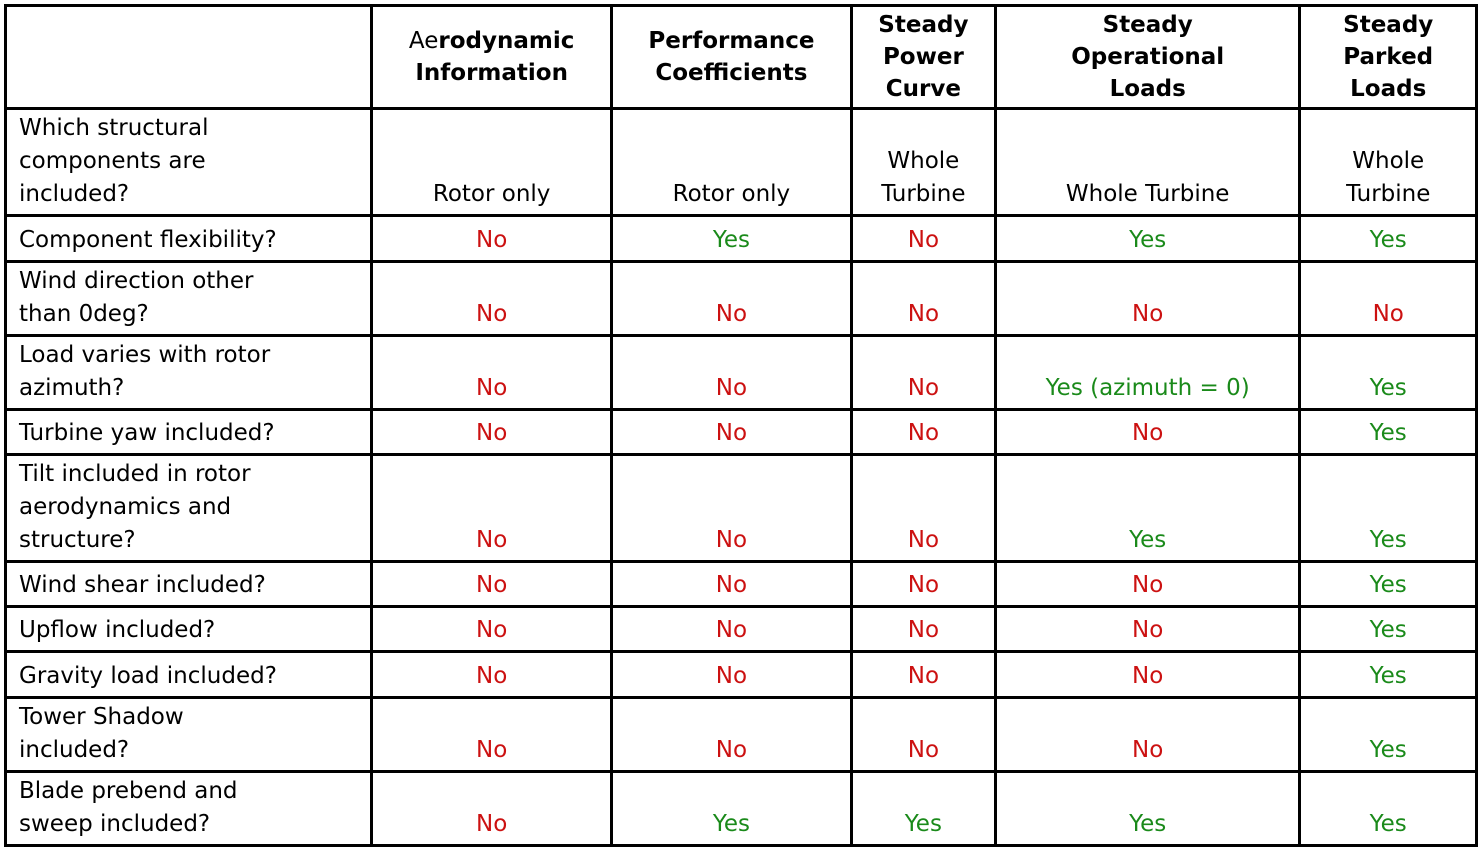 The height and width of the screenshot is (847, 1482). I want to click on column-header-line: Power, so click(923, 57).